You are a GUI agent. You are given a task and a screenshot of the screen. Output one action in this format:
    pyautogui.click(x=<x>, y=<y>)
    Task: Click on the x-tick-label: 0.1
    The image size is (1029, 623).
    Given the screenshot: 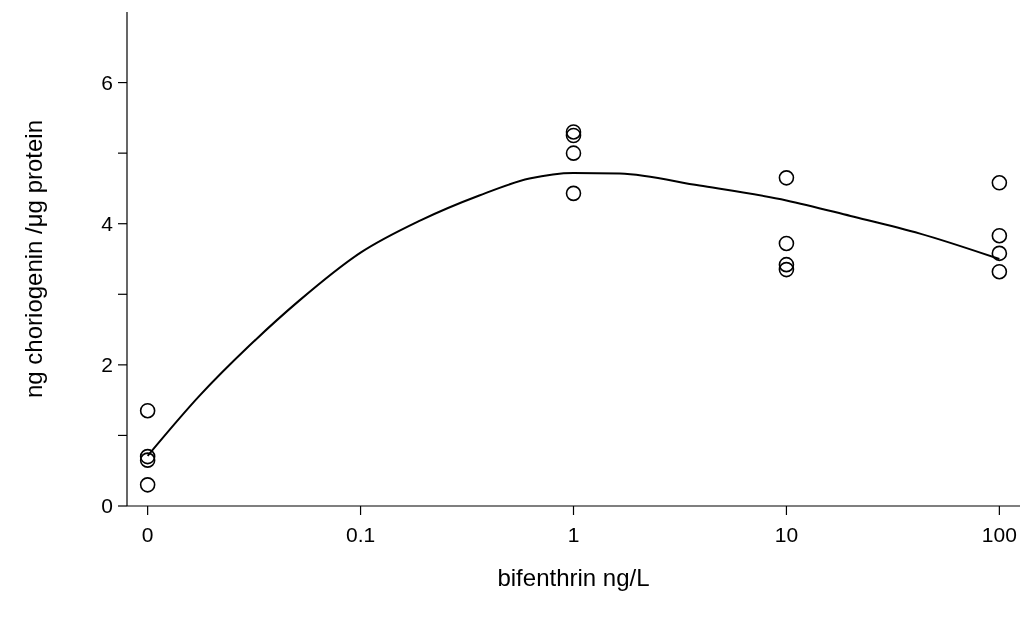 What is the action you would take?
    pyautogui.click(x=360, y=534)
    